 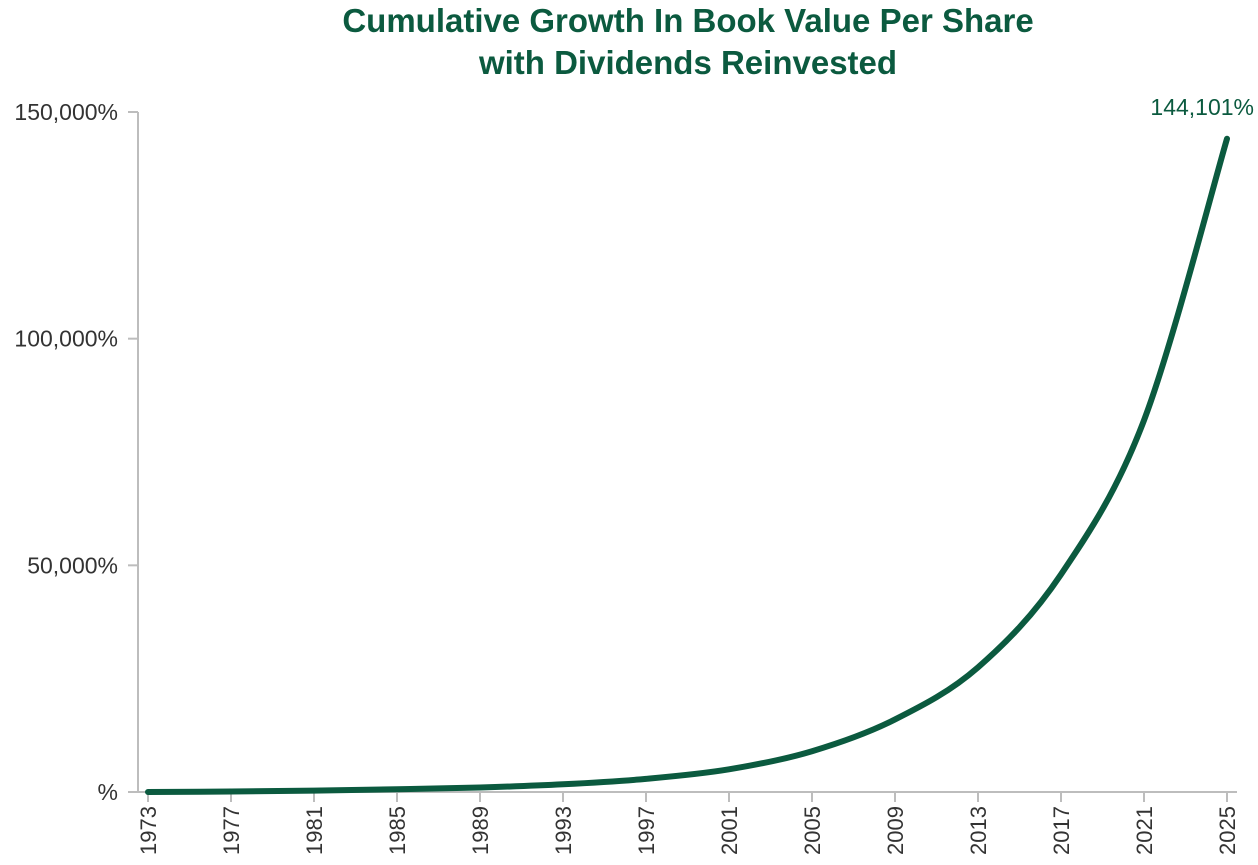 What do you see at coordinates (397, 830) in the screenshot?
I see `x-tick-label: 1985` at bounding box center [397, 830].